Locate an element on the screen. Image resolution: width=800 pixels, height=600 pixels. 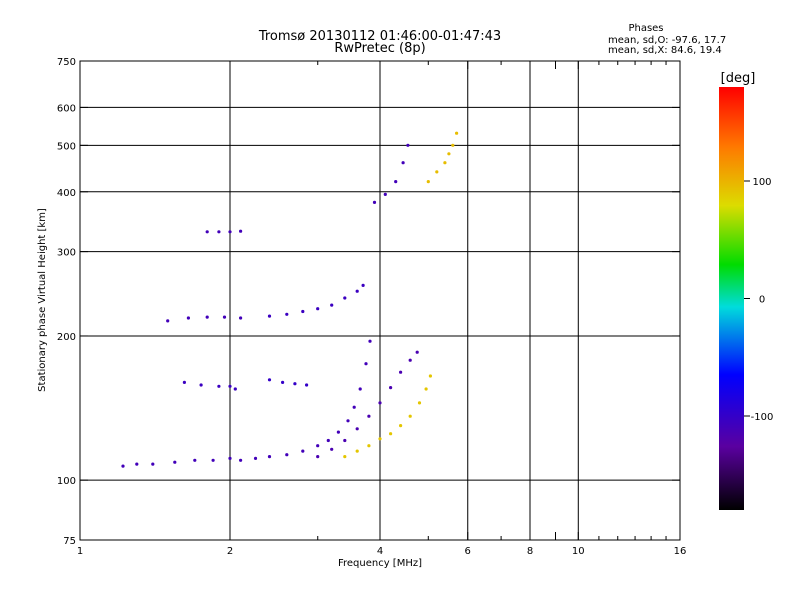
x-tick-label: 10 is located at coordinates (578, 551).